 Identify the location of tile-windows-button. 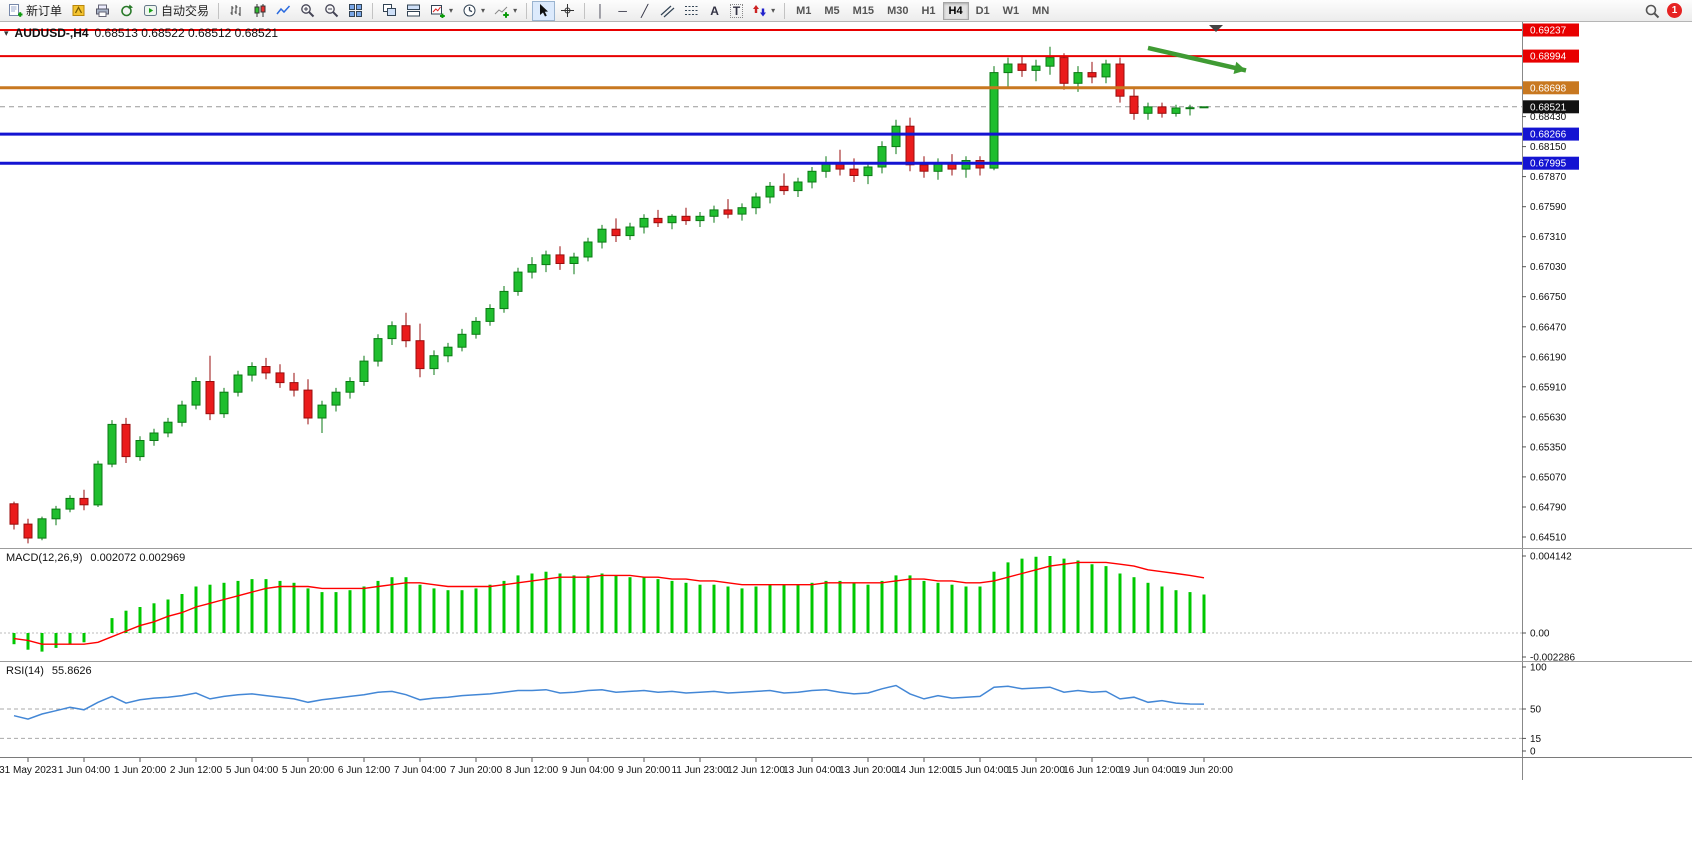
(355, 11).